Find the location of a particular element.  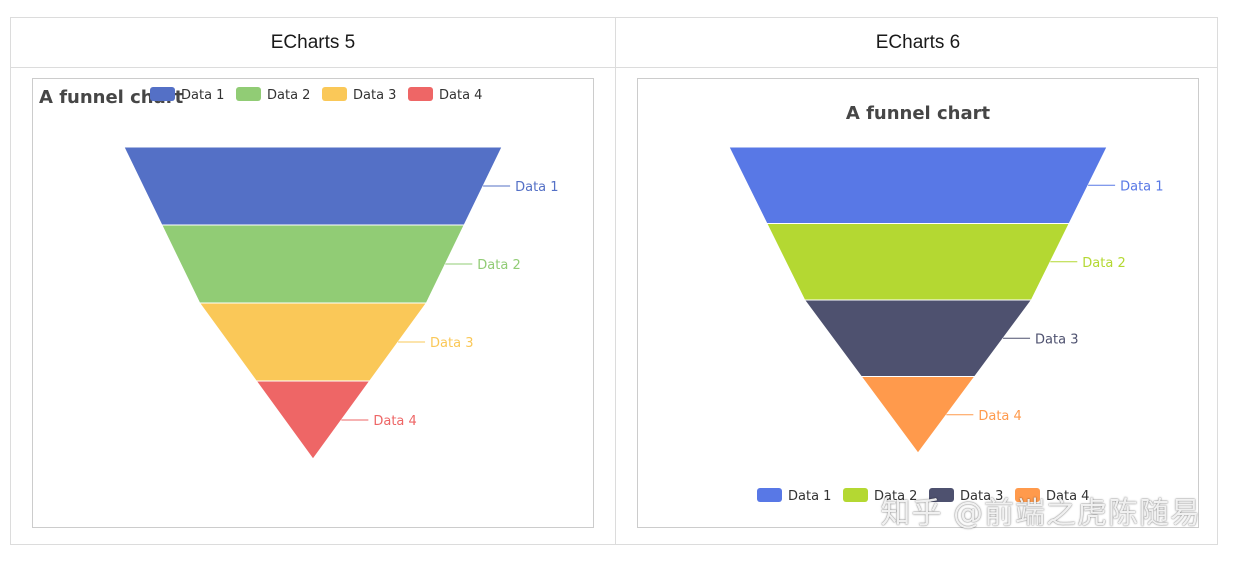

column-divider is located at coordinates (615, 281).